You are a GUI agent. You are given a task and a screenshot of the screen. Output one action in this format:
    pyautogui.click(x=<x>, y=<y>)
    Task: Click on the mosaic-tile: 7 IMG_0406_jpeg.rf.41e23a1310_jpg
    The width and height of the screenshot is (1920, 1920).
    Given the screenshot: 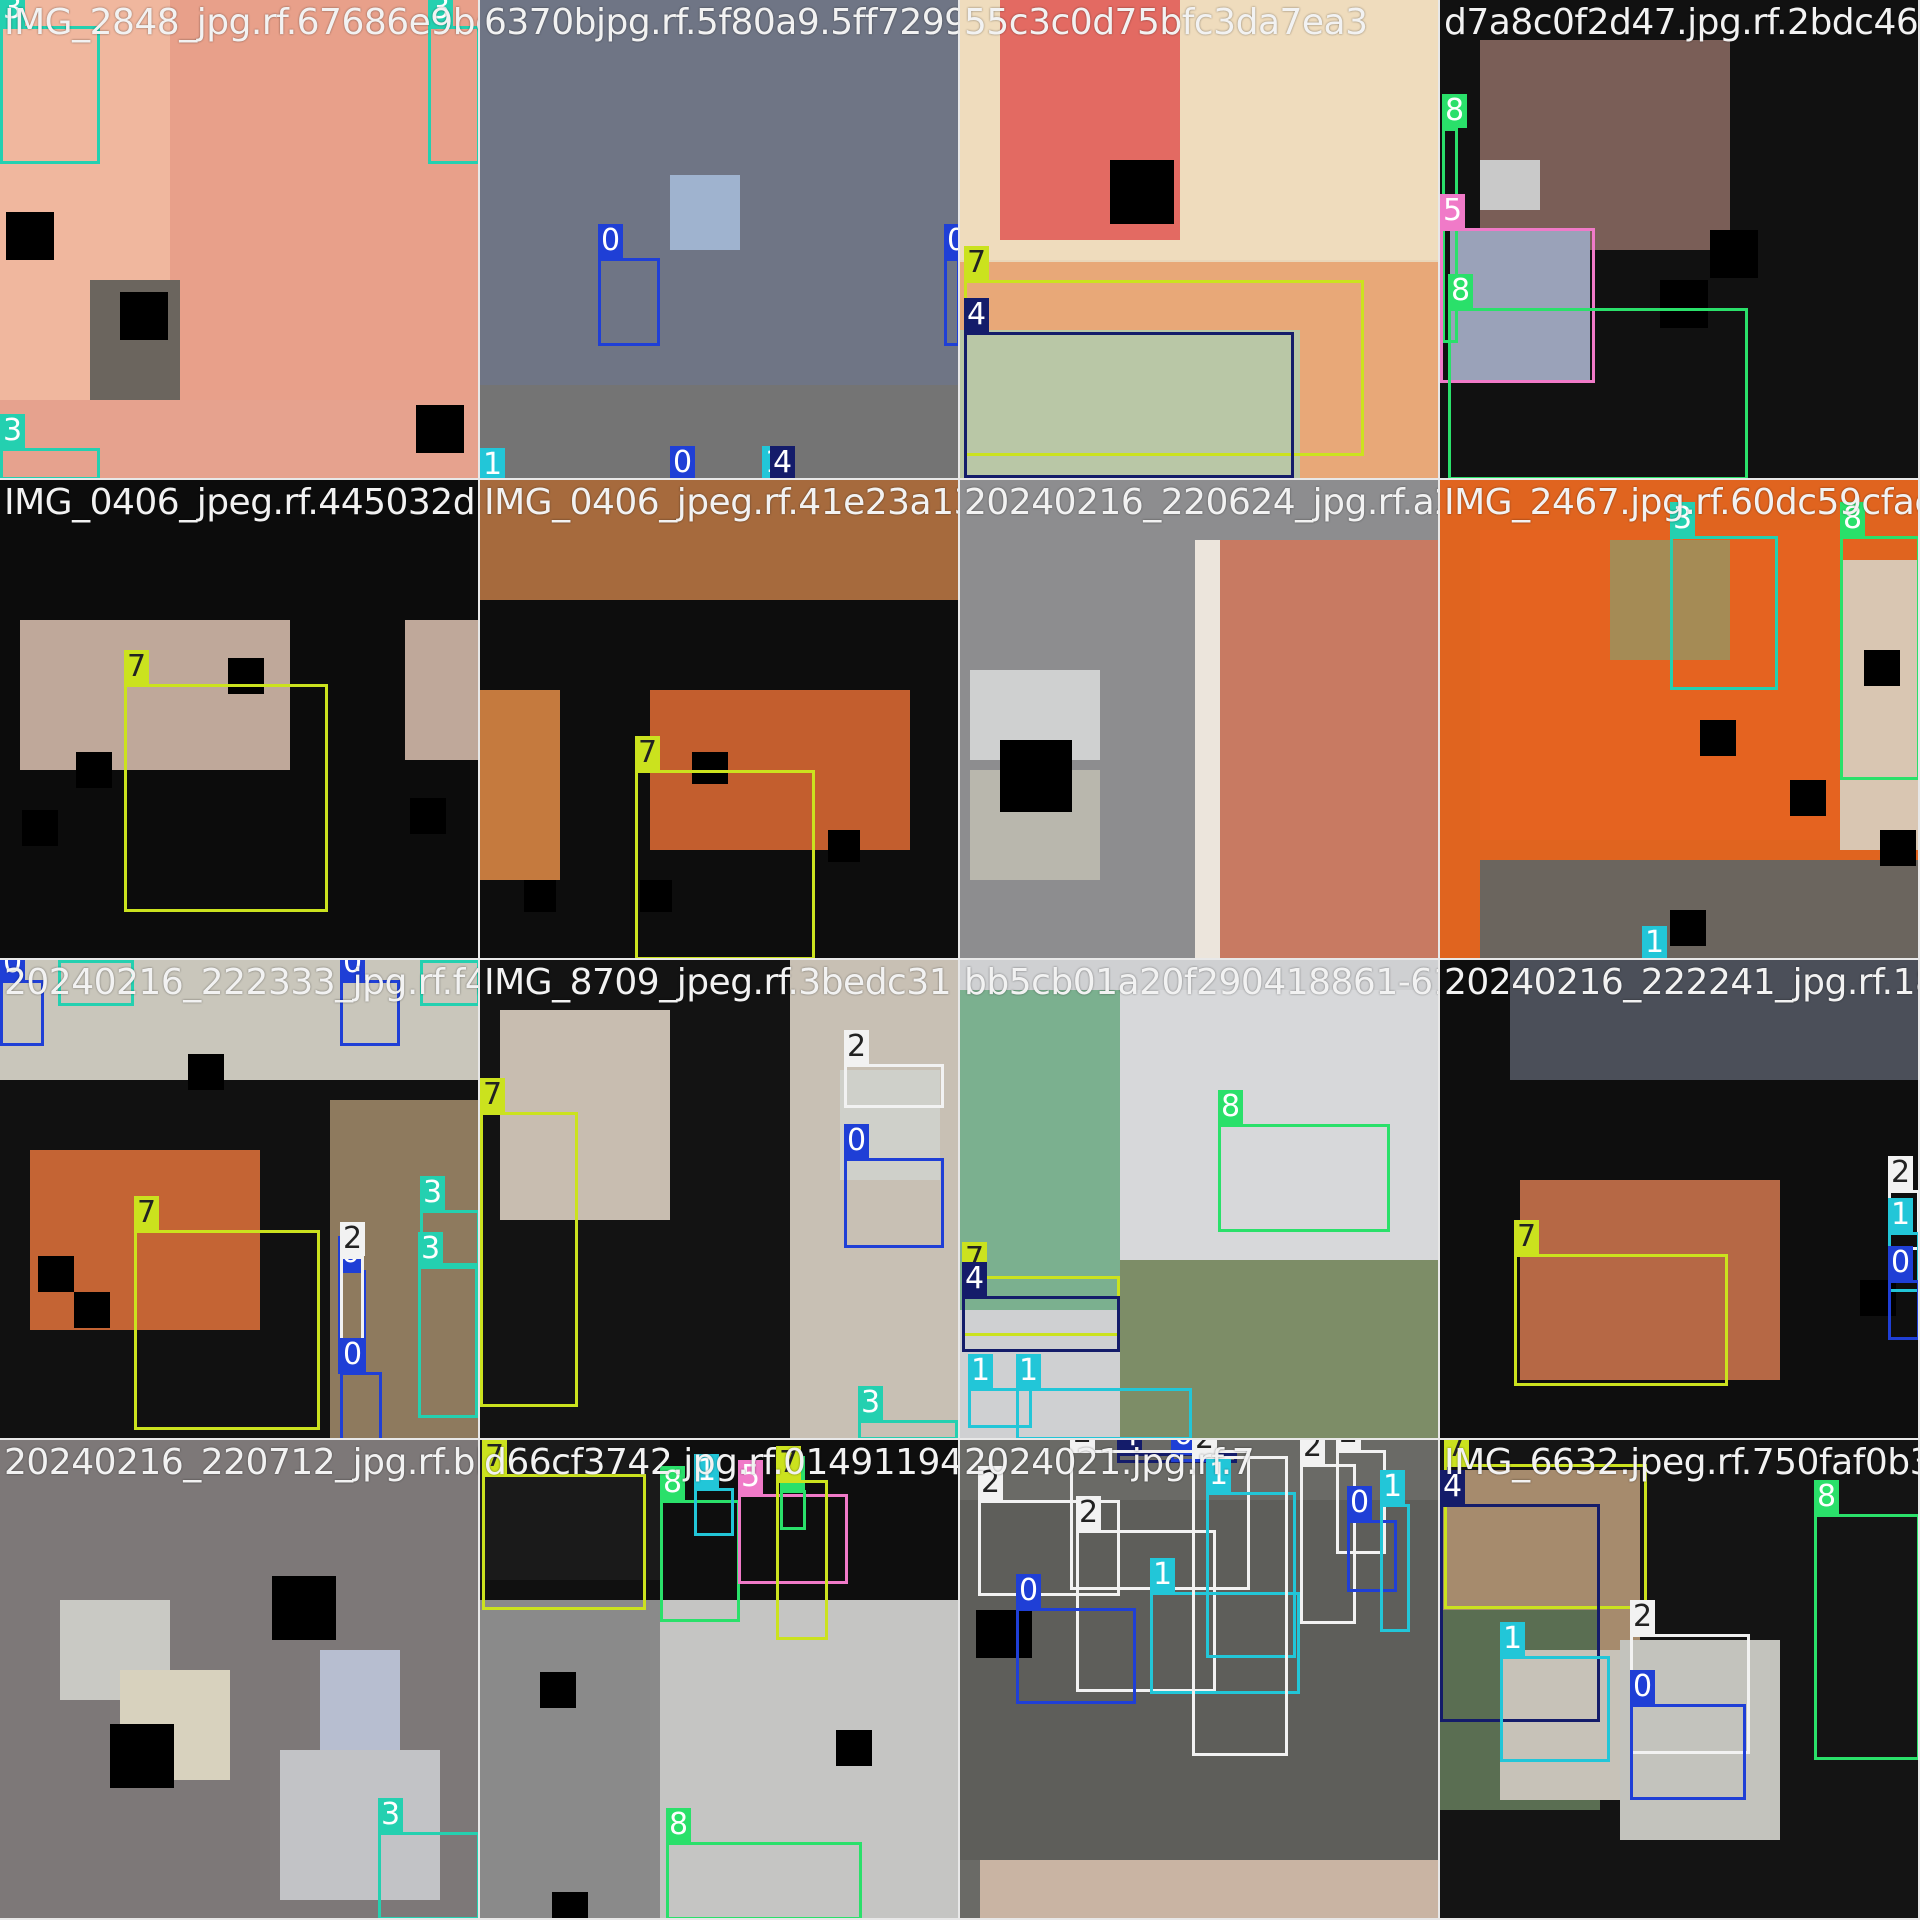 What is the action you would take?
    pyautogui.click(x=719, y=719)
    